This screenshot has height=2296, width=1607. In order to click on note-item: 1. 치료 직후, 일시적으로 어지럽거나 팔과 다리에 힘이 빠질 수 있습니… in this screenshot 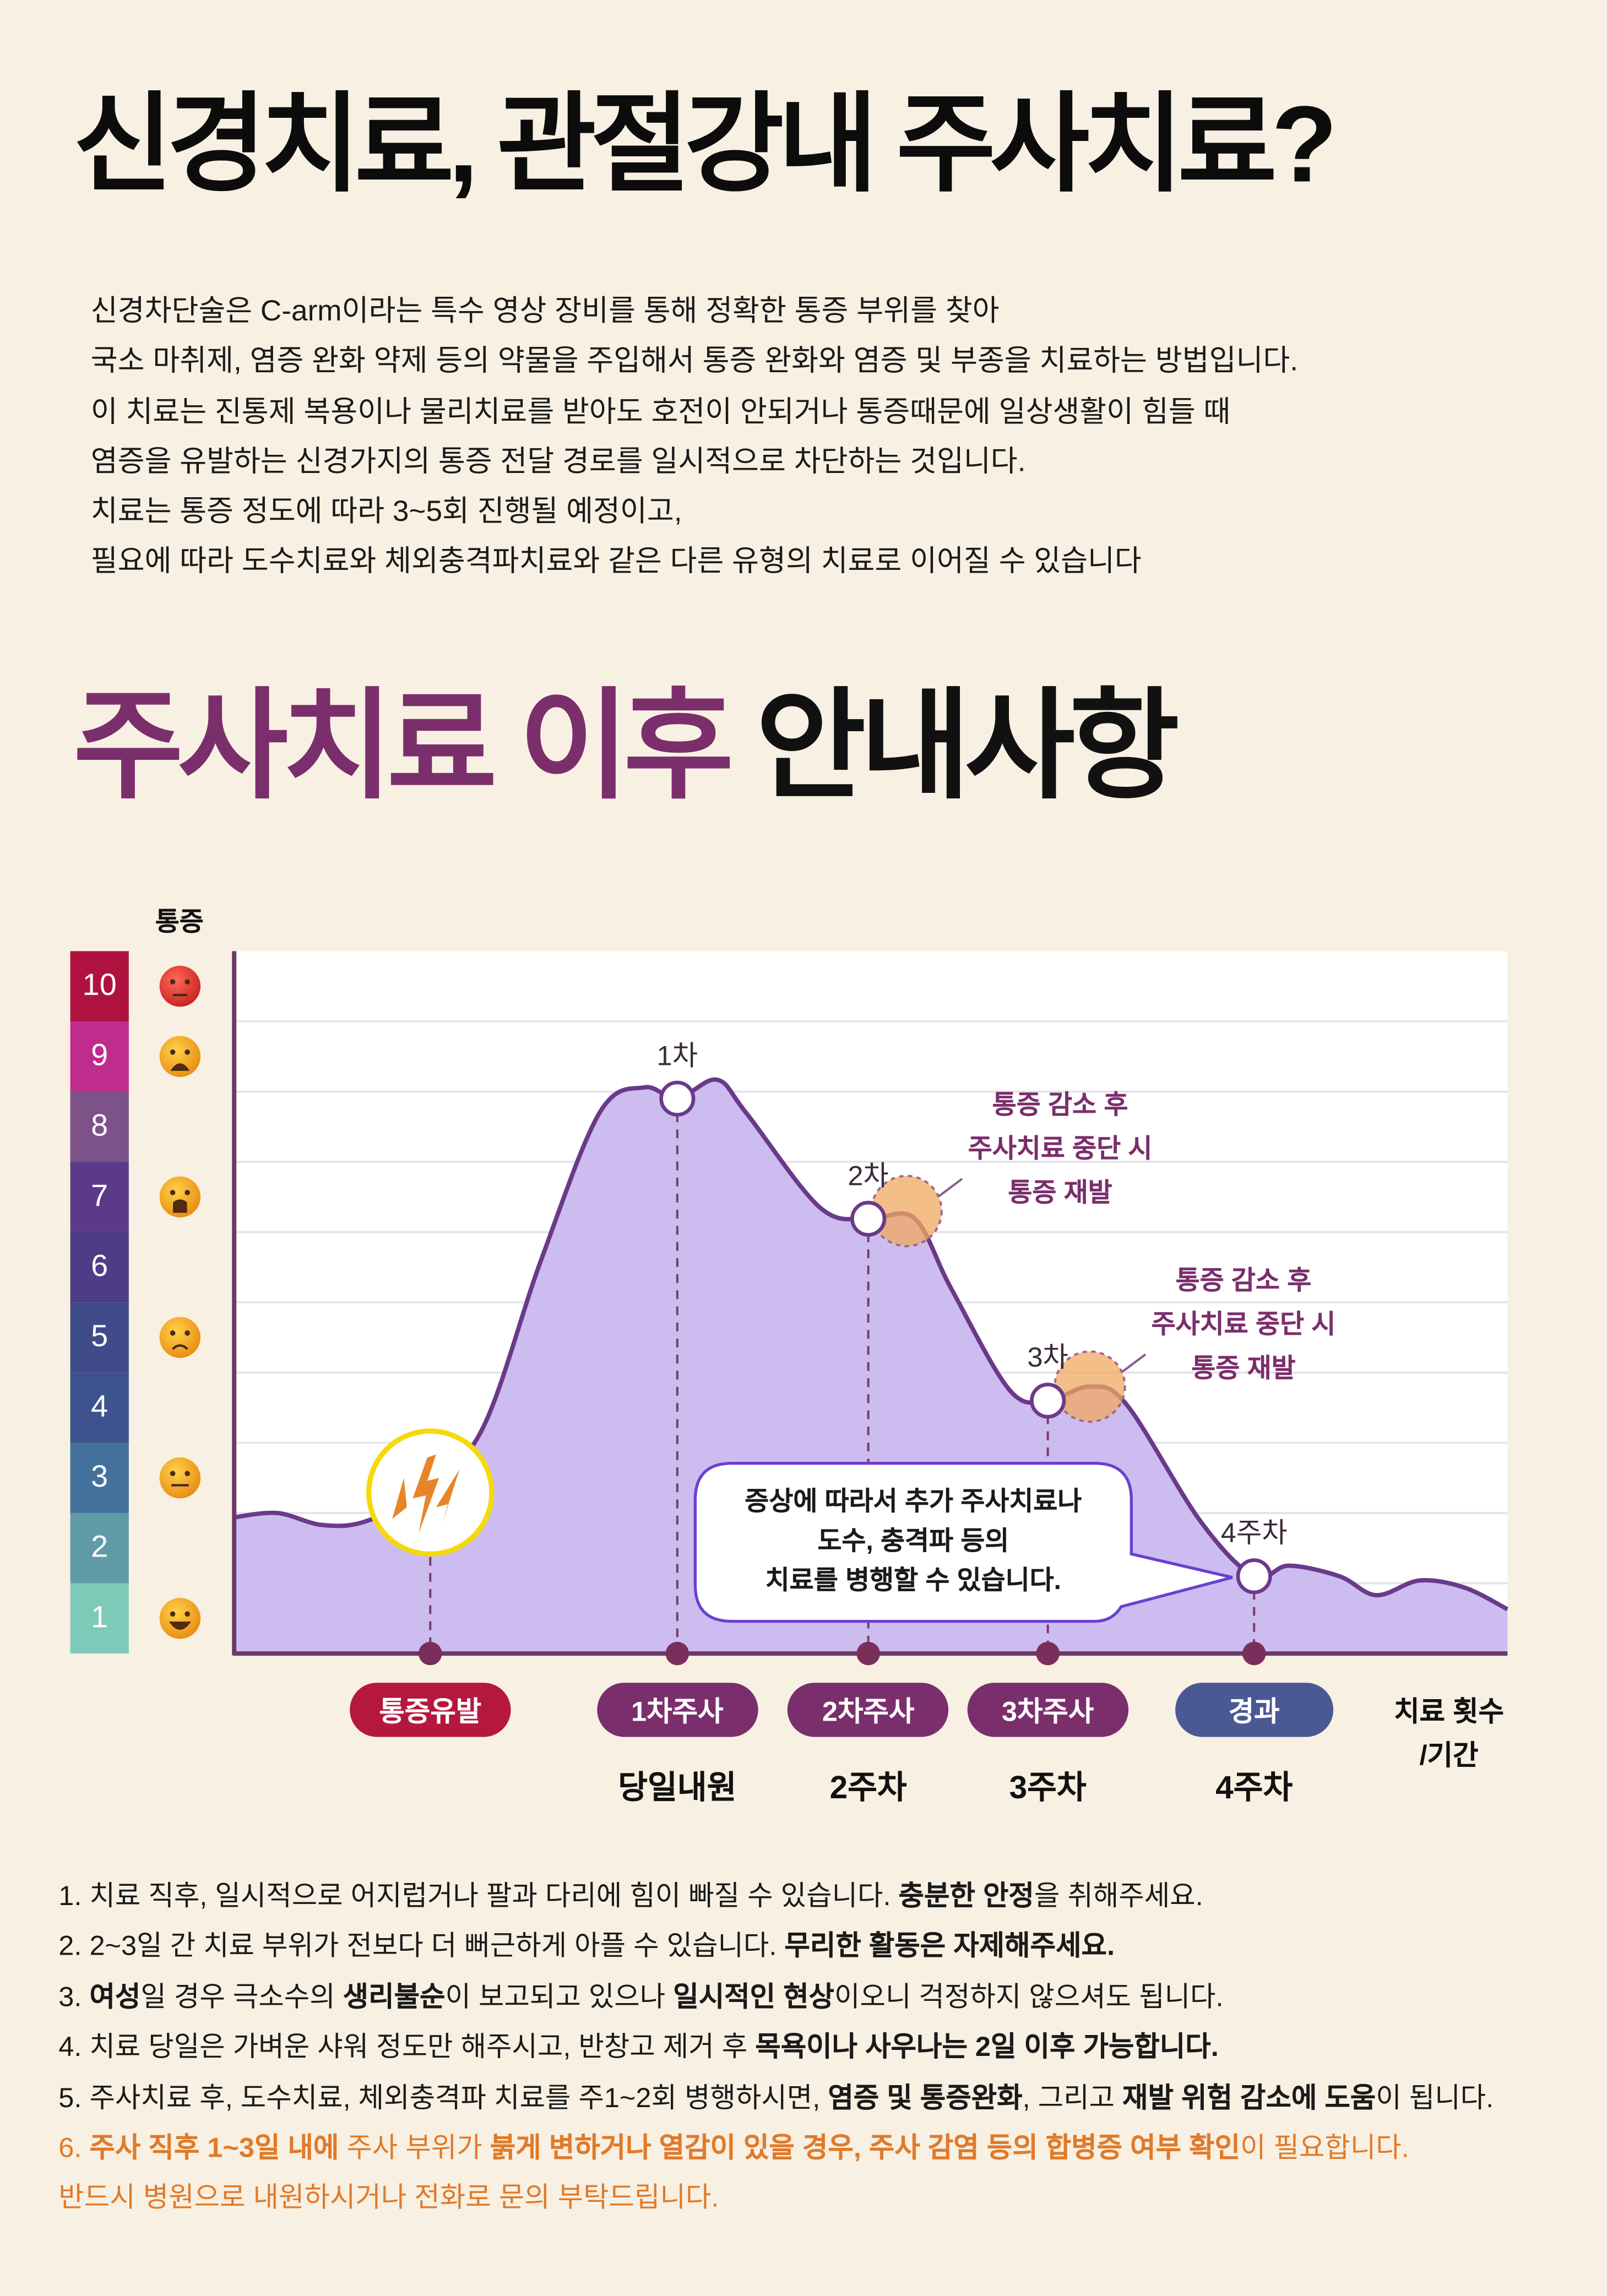, I will do `click(776, 1898)`.